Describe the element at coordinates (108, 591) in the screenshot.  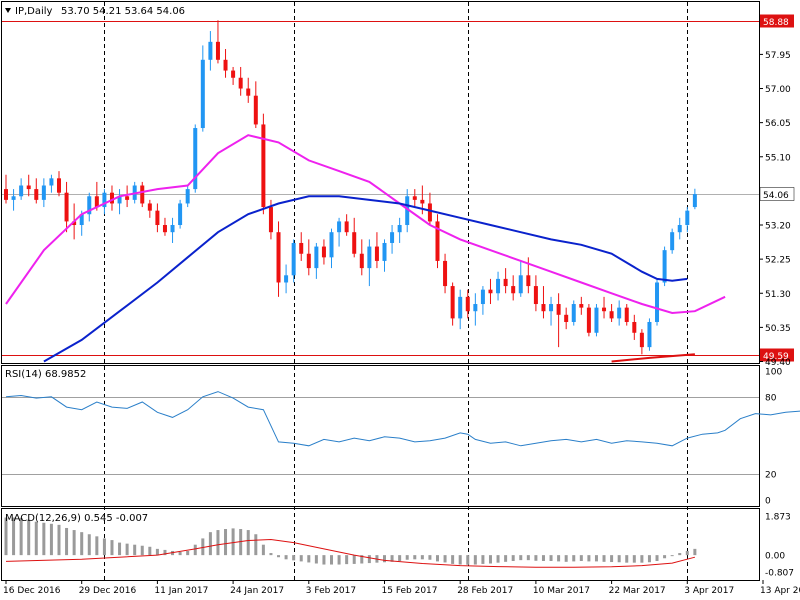
I see `x-tick-label-1: 29 Dec 2016` at that location.